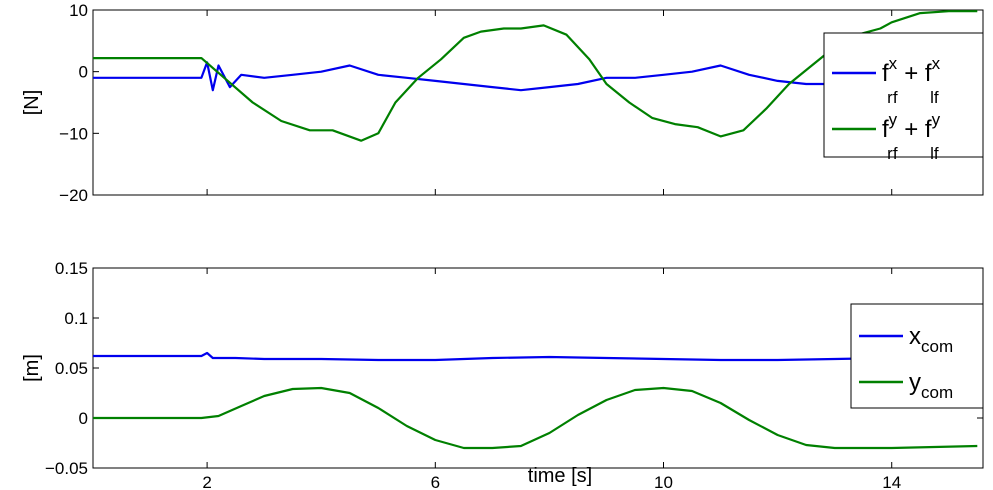 Image resolution: width=993 pixels, height=490 pixels. Describe the element at coordinates (911, 136) in the screenshot. I see `legend-label-2: fy rf + fy lf` at that location.